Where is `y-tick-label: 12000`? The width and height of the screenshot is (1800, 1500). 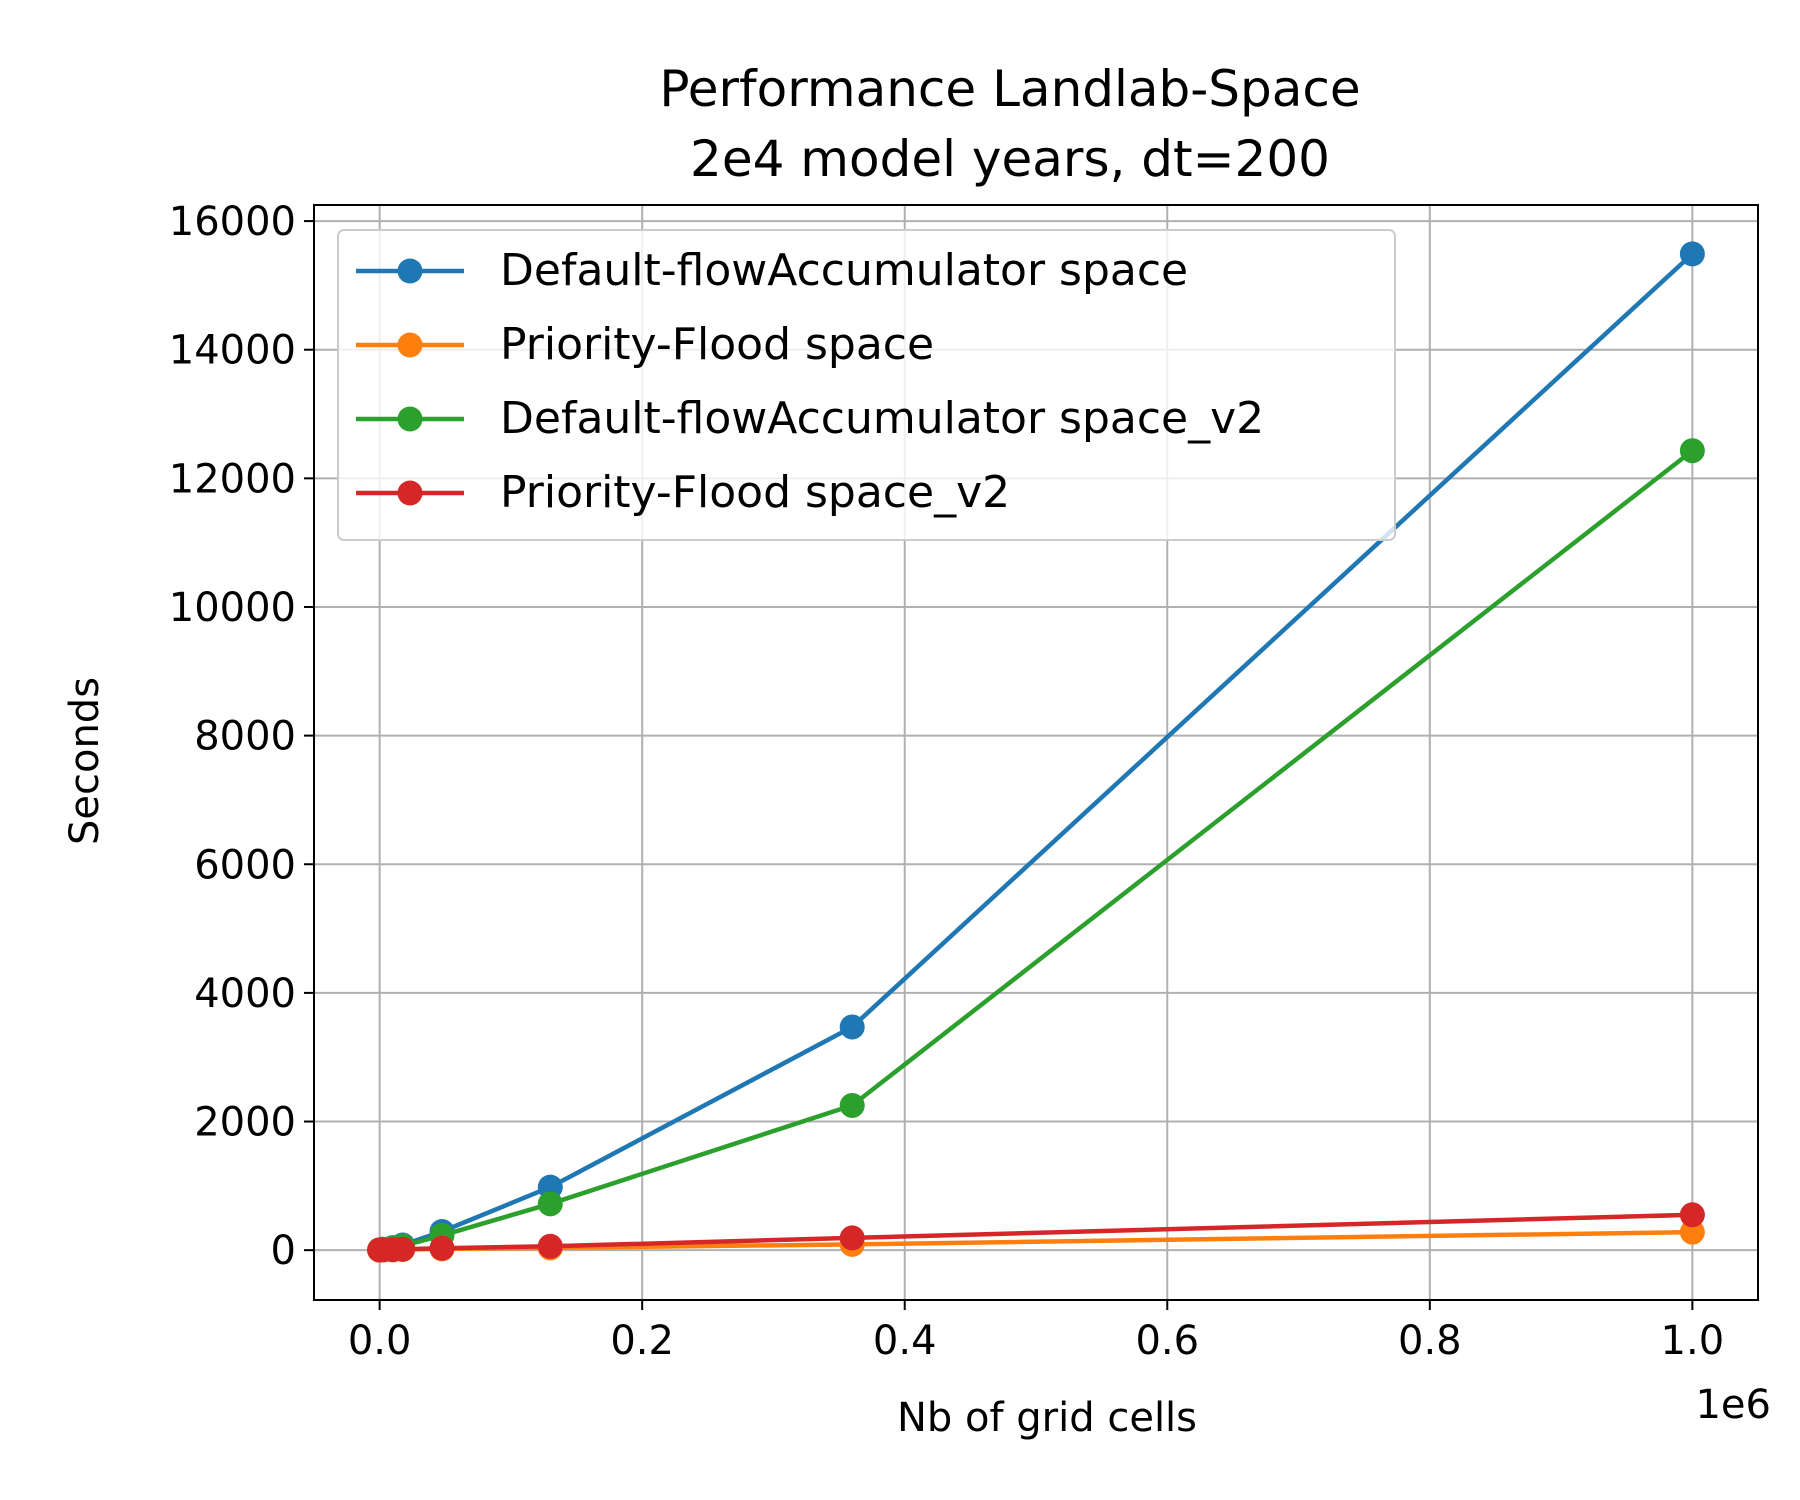
y-tick-label: 12000 is located at coordinates (232, 479).